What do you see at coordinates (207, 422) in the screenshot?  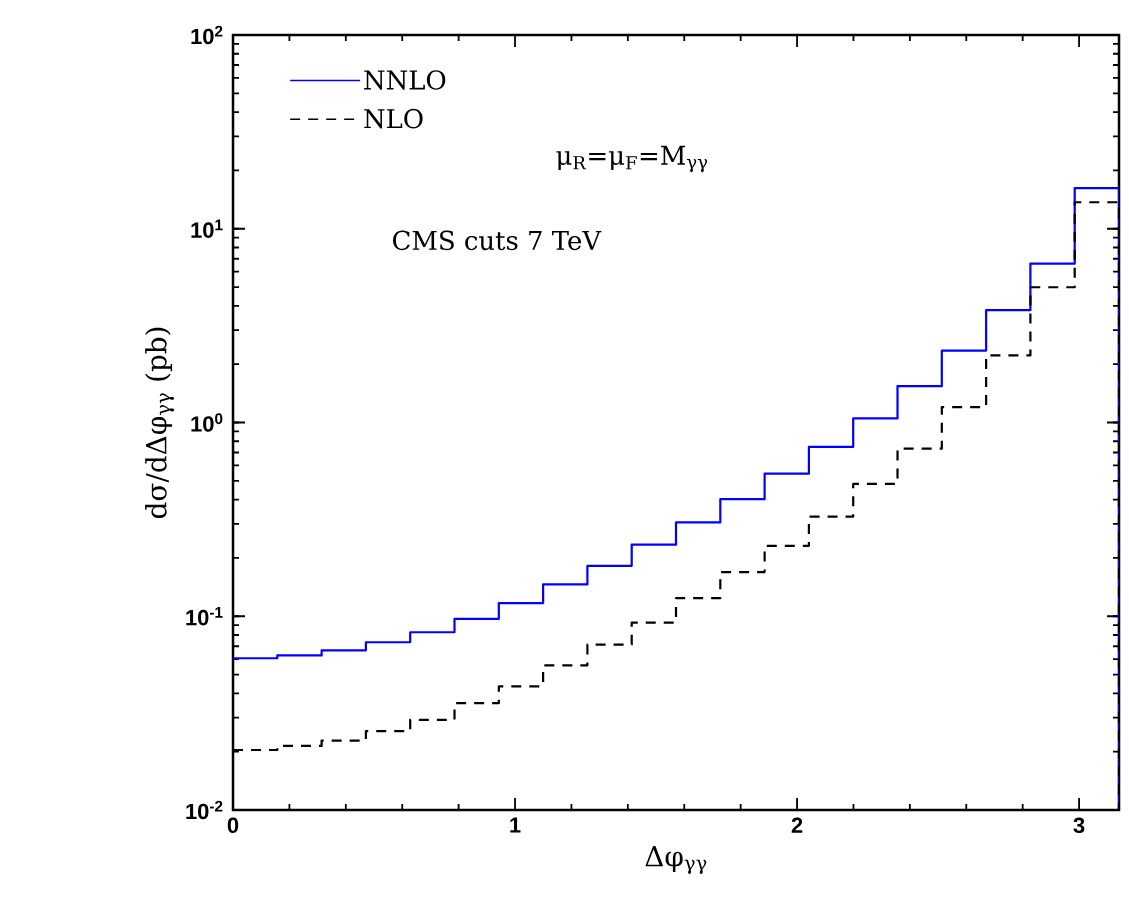 I see `y-tick-label: 10$^{0}$` at bounding box center [207, 422].